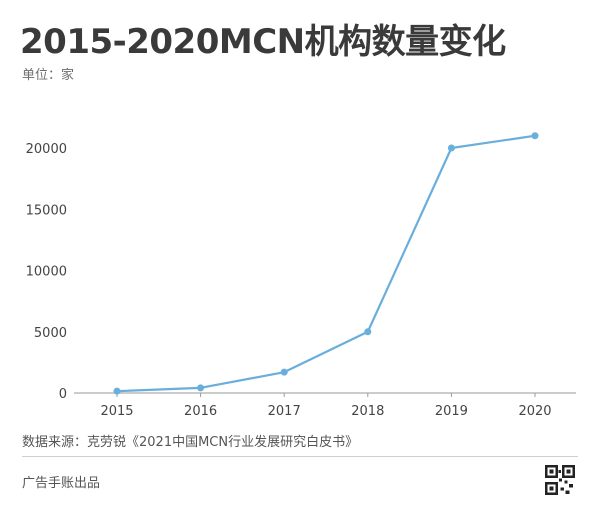  I want to click on data-source: 数据来源：克劳锐《2021中国MCN行业发展研究白皮书》, so click(190, 442).